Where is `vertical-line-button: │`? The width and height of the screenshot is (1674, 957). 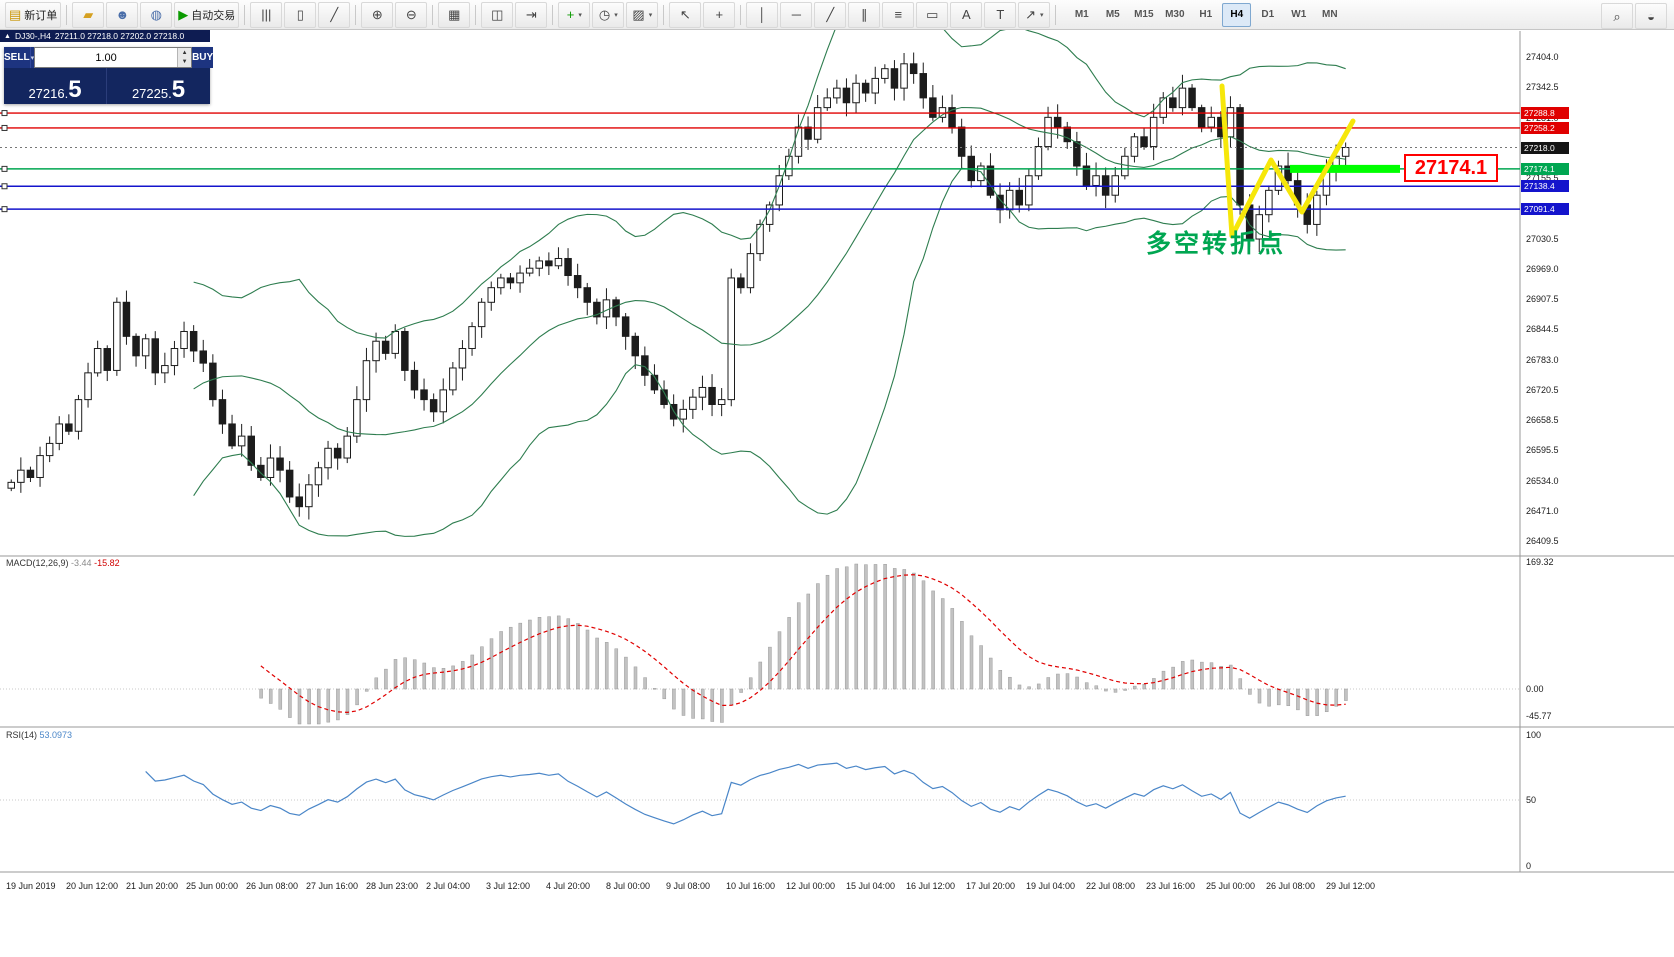 vertical-line-button: │ is located at coordinates (762, 14).